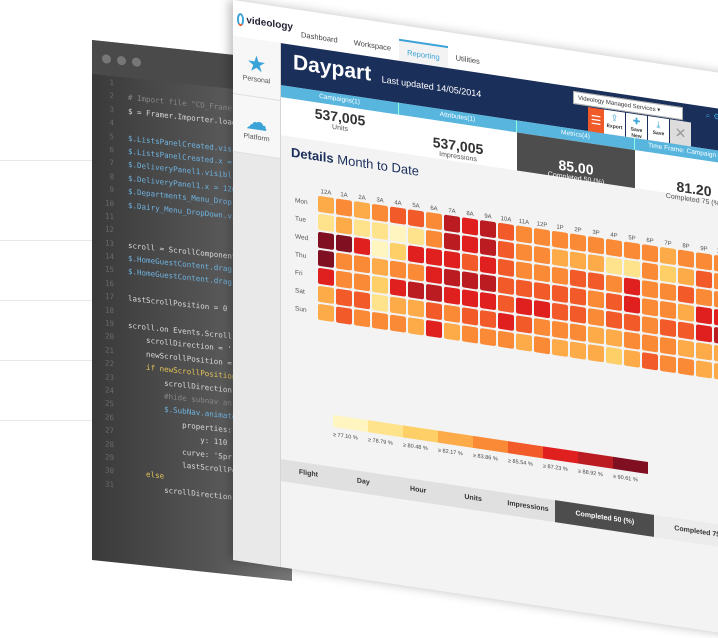  What do you see at coordinates (614, 123) in the screenshot?
I see `export-button: ⇪ Export` at bounding box center [614, 123].